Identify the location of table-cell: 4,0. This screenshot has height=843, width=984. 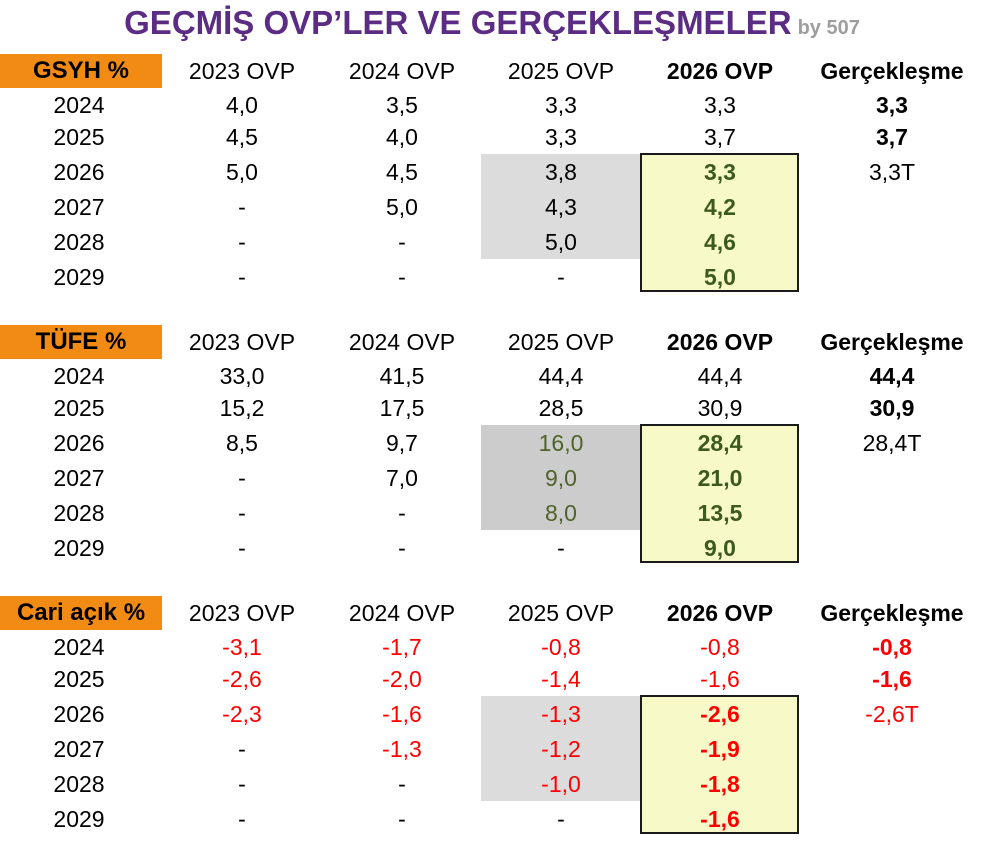
(402, 136).